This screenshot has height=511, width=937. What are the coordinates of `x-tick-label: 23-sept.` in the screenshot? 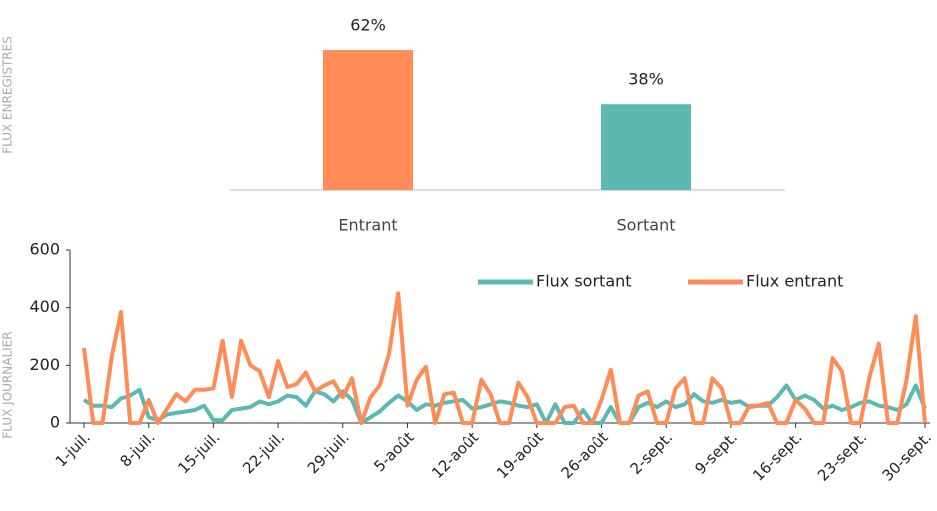 It's located at (842, 456).